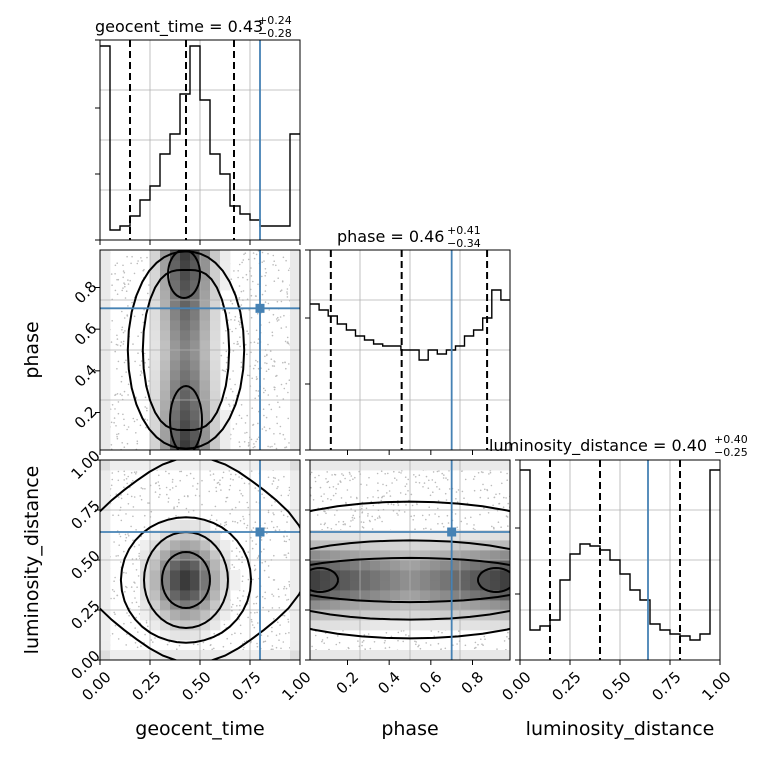 This screenshot has width=760, height=760. What do you see at coordinates (179, 27) in the screenshot?
I see `title-geocent-time: geocent_time = 0.43` at bounding box center [179, 27].